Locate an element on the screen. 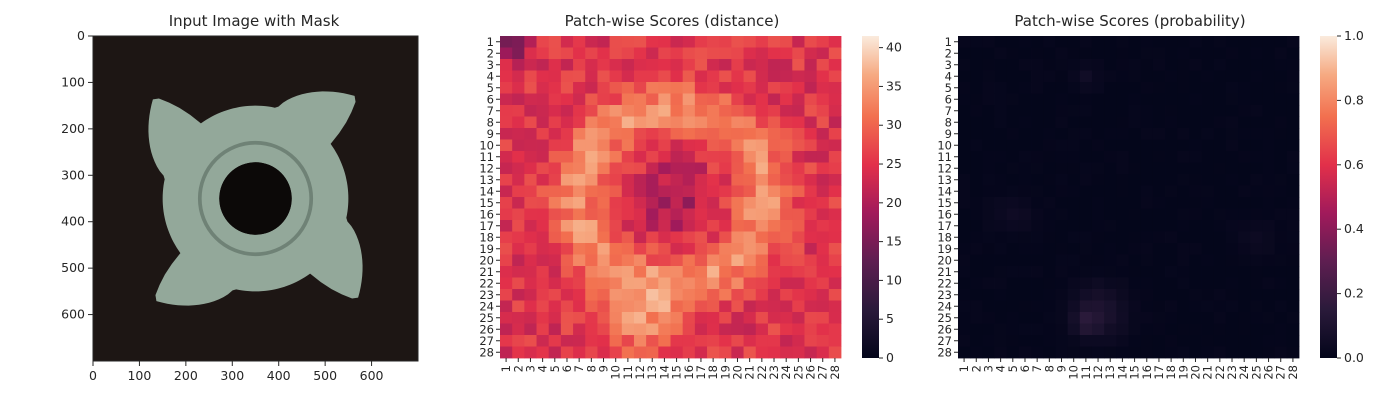  y-tick-label: 20 is located at coordinates (944, 260).